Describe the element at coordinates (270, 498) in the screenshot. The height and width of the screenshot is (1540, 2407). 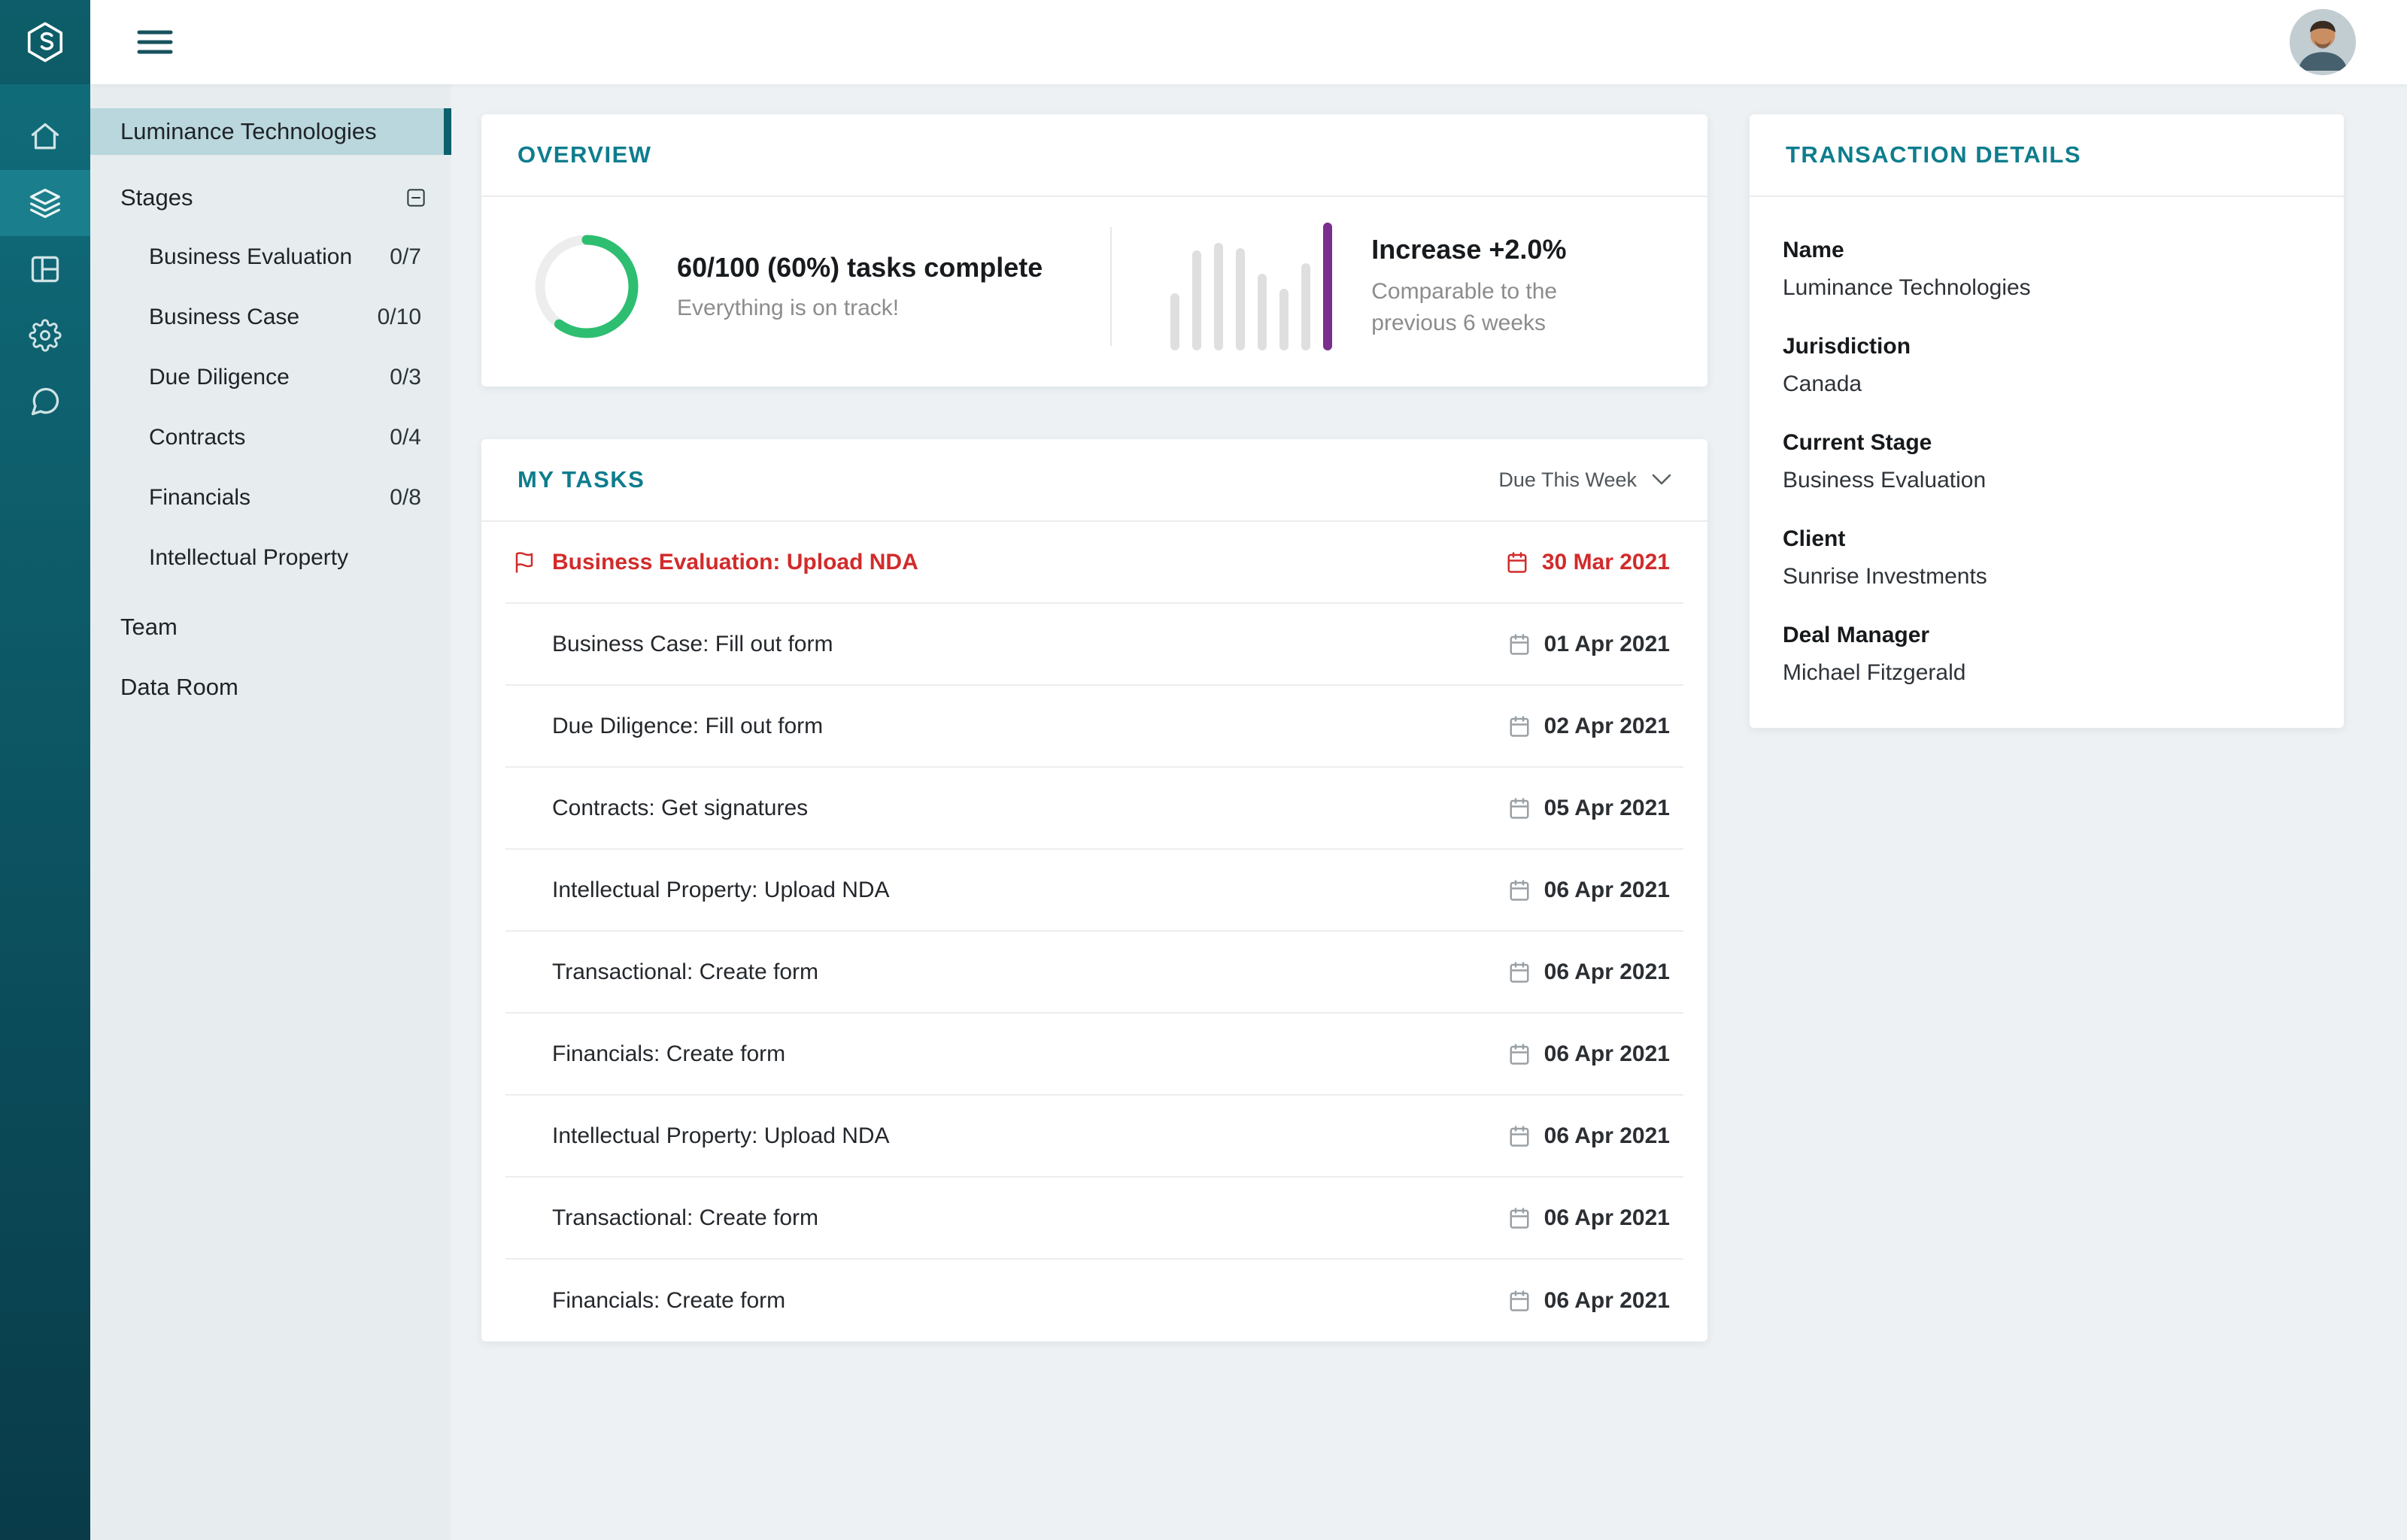
I see `sidebar-stage-item: Financials 0/8` at that location.